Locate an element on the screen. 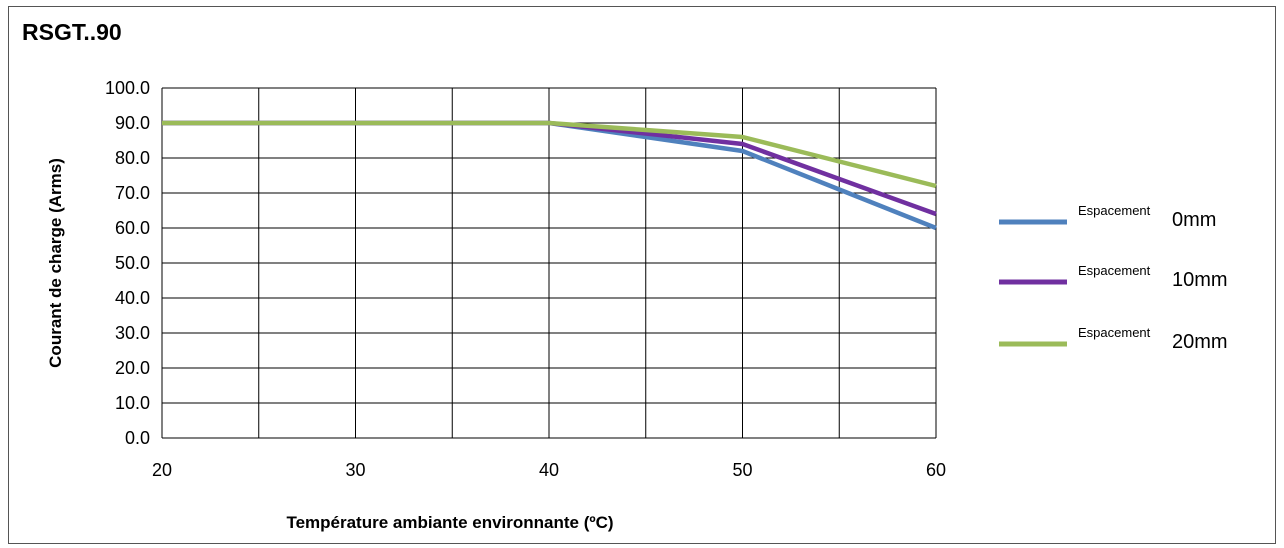 This screenshot has height=548, width=1284. y-tick-label: 10.0 is located at coordinates (132, 403).